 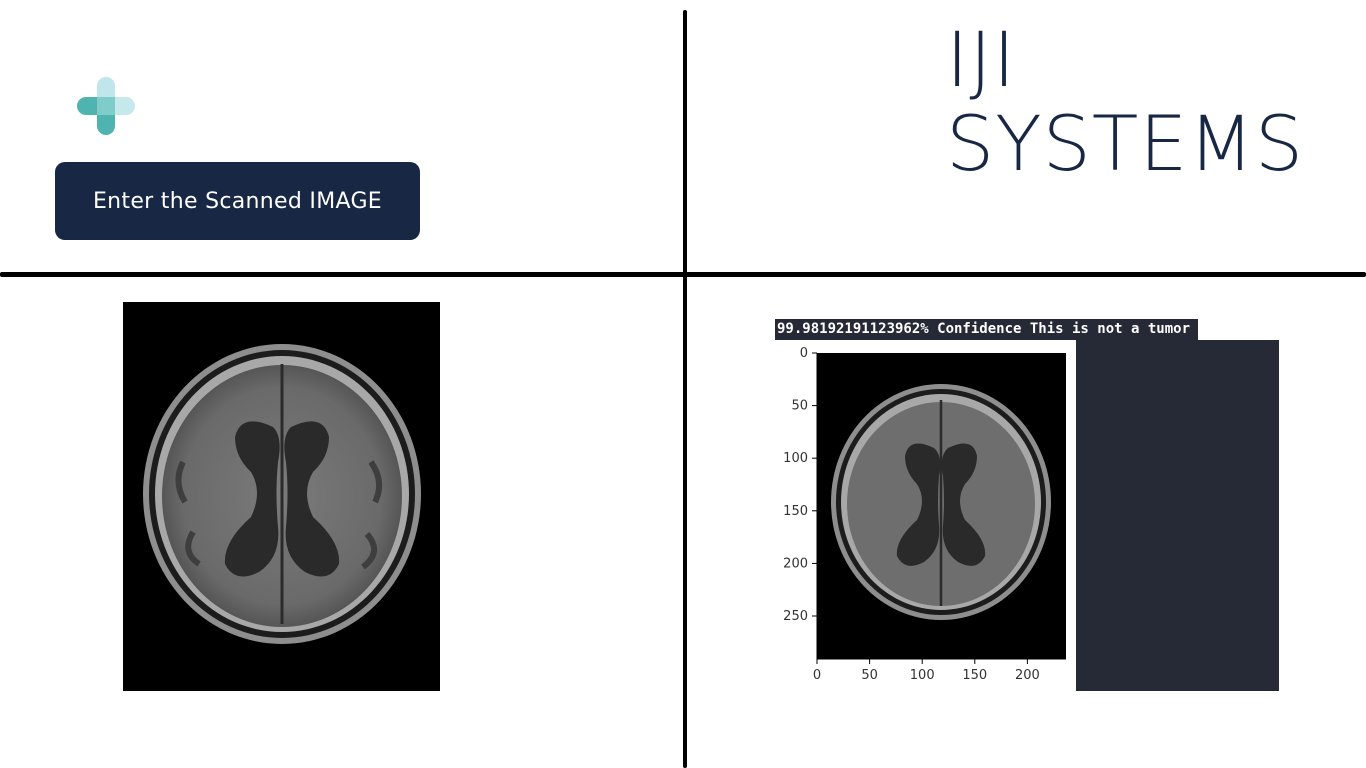 I want to click on medical-cross-logo-icon, so click(x=106, y=106).